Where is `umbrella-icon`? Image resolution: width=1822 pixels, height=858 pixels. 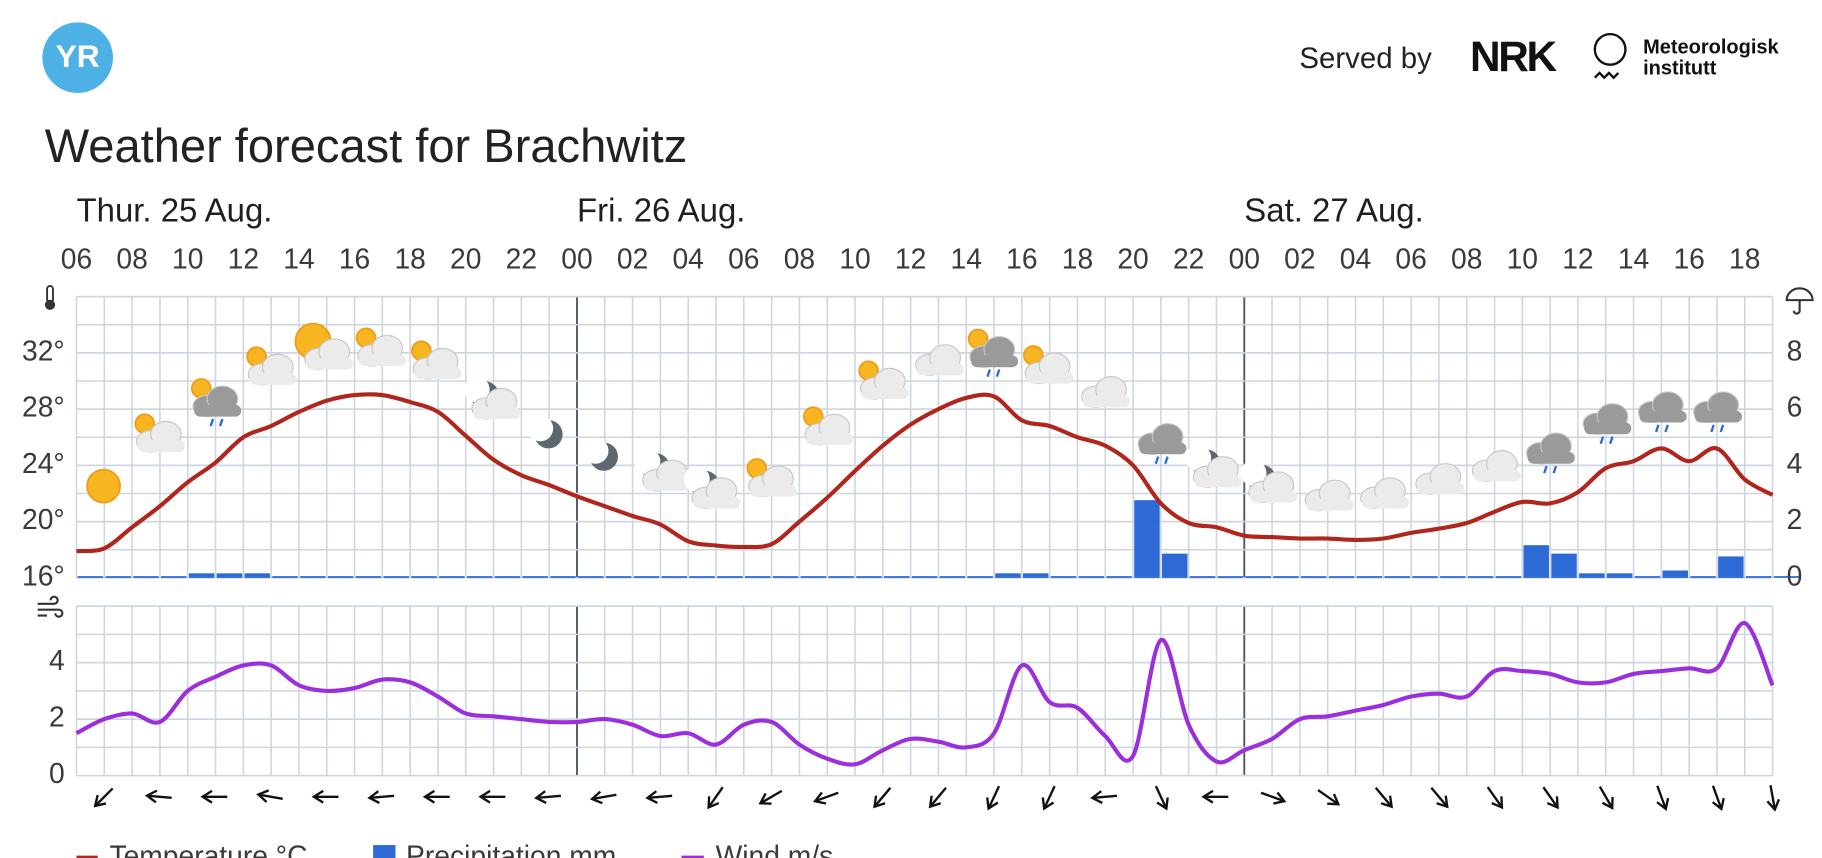
umbrella-icon is located at coordinates (1799, 301).